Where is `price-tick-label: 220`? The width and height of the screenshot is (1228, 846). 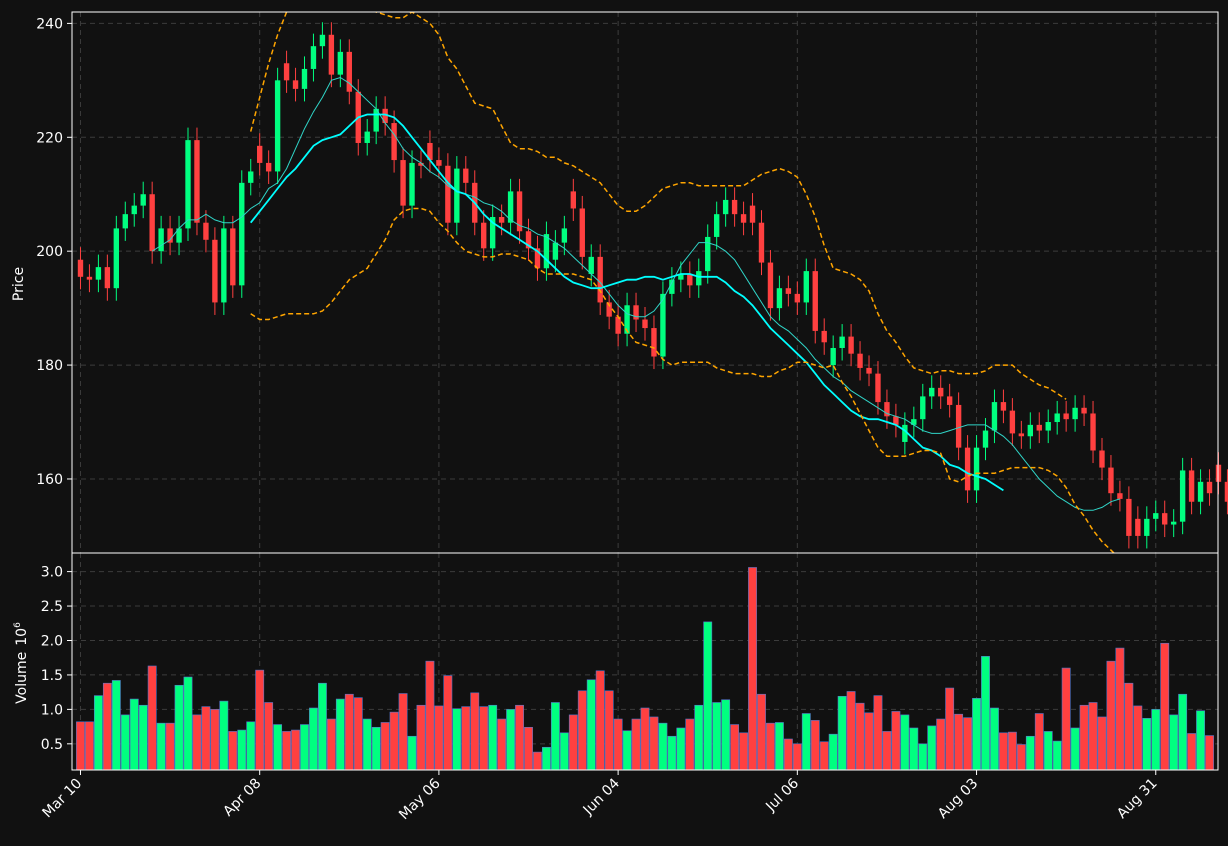 price-tick-label: 220 is located at coordinates (49, 138).